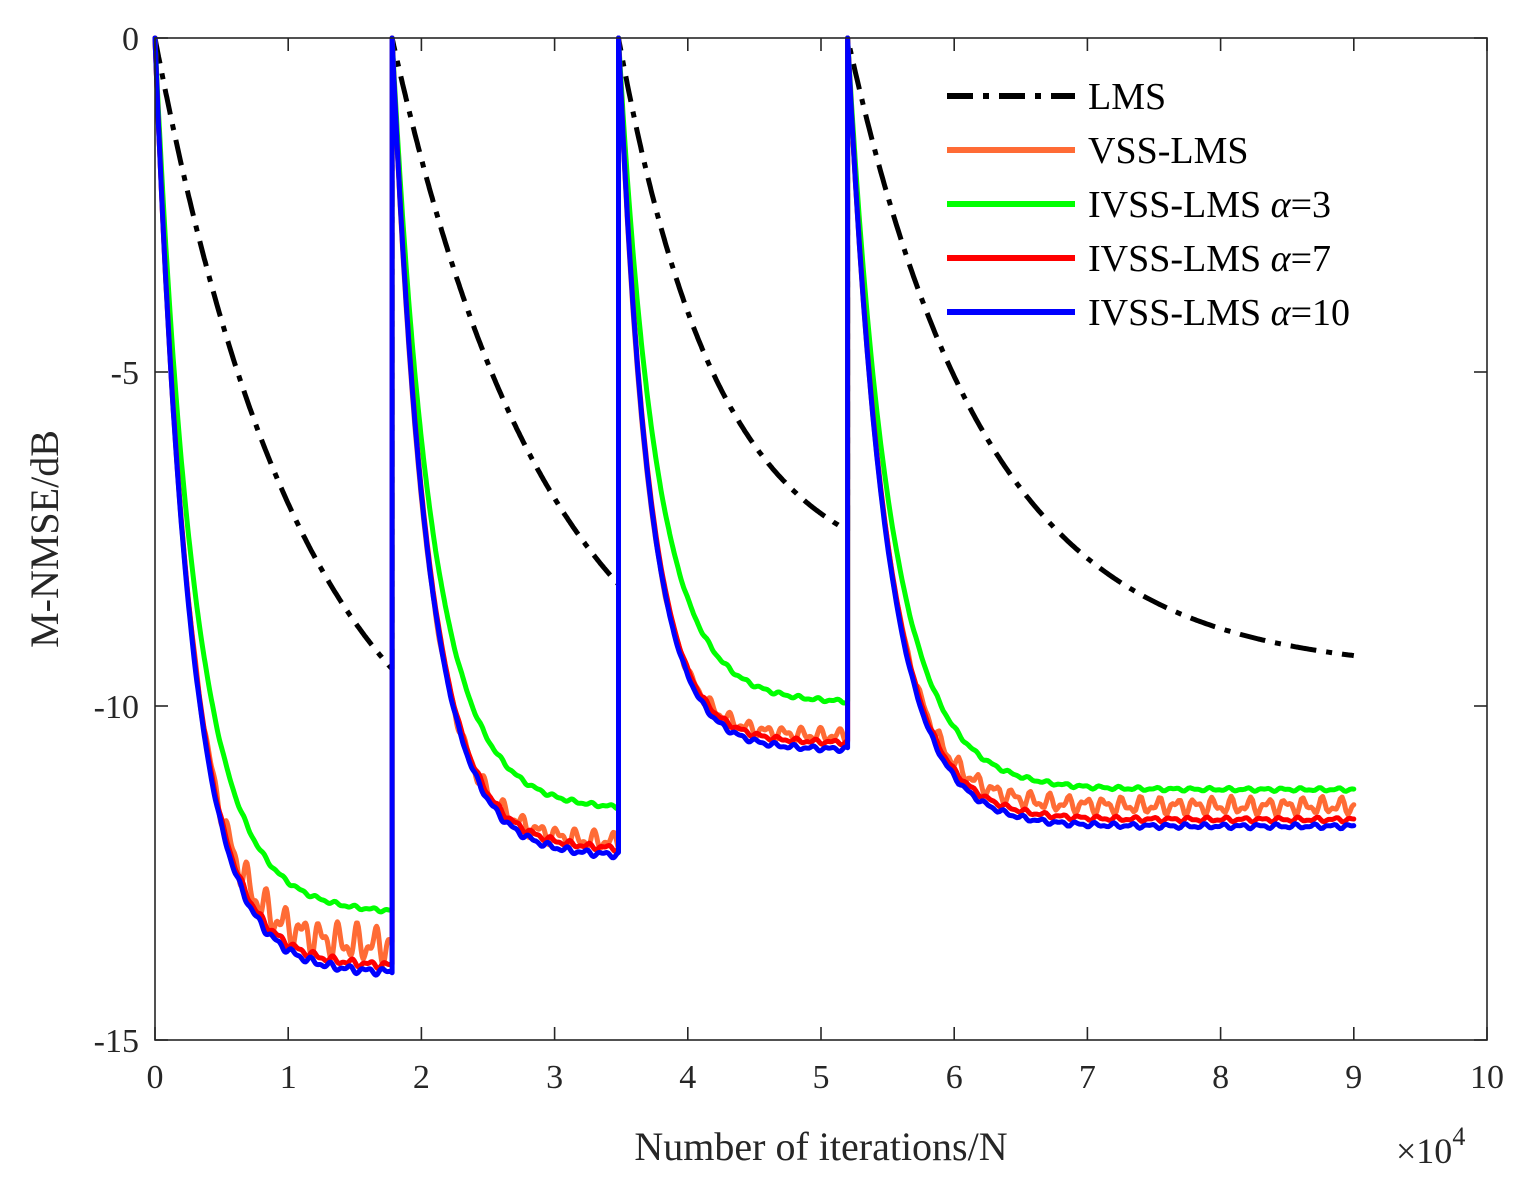 The image size is (1534, 1185). I want to click on x-tick-label: 6, so click(954, 1077).